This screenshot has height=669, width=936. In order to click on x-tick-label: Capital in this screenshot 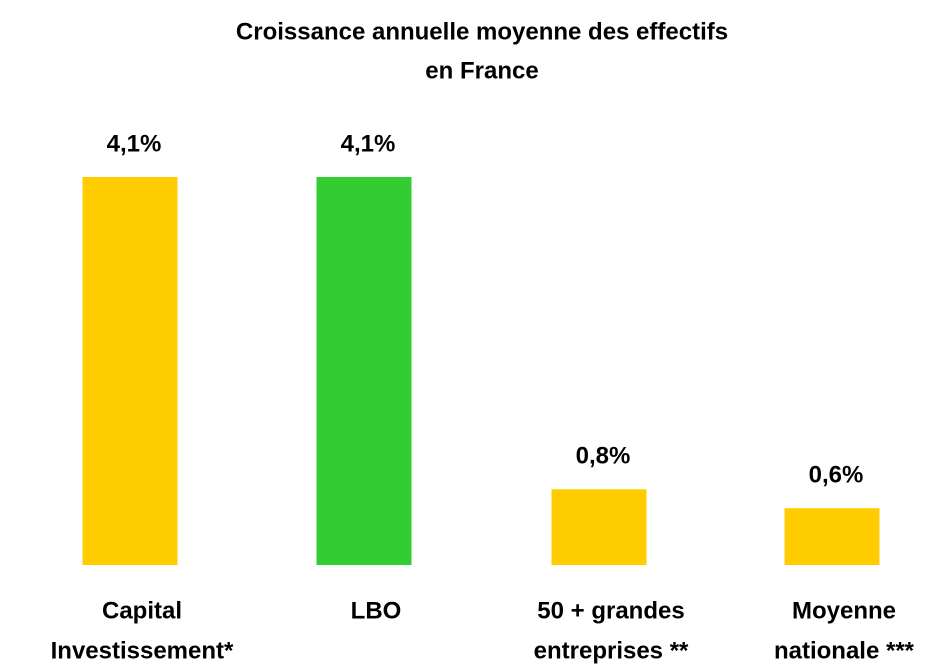, I will do `click(142, 610)`.